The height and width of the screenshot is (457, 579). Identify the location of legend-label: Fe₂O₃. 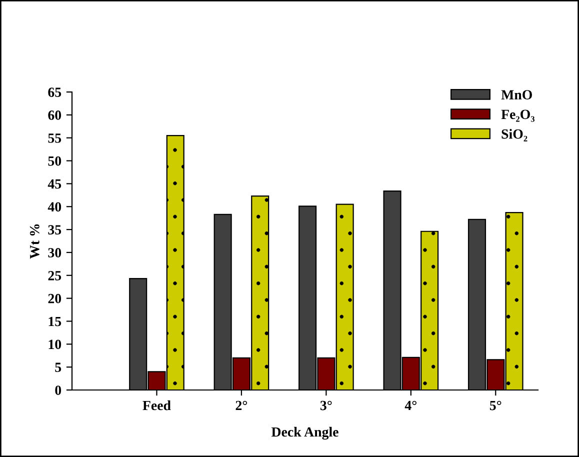
(518, 116).